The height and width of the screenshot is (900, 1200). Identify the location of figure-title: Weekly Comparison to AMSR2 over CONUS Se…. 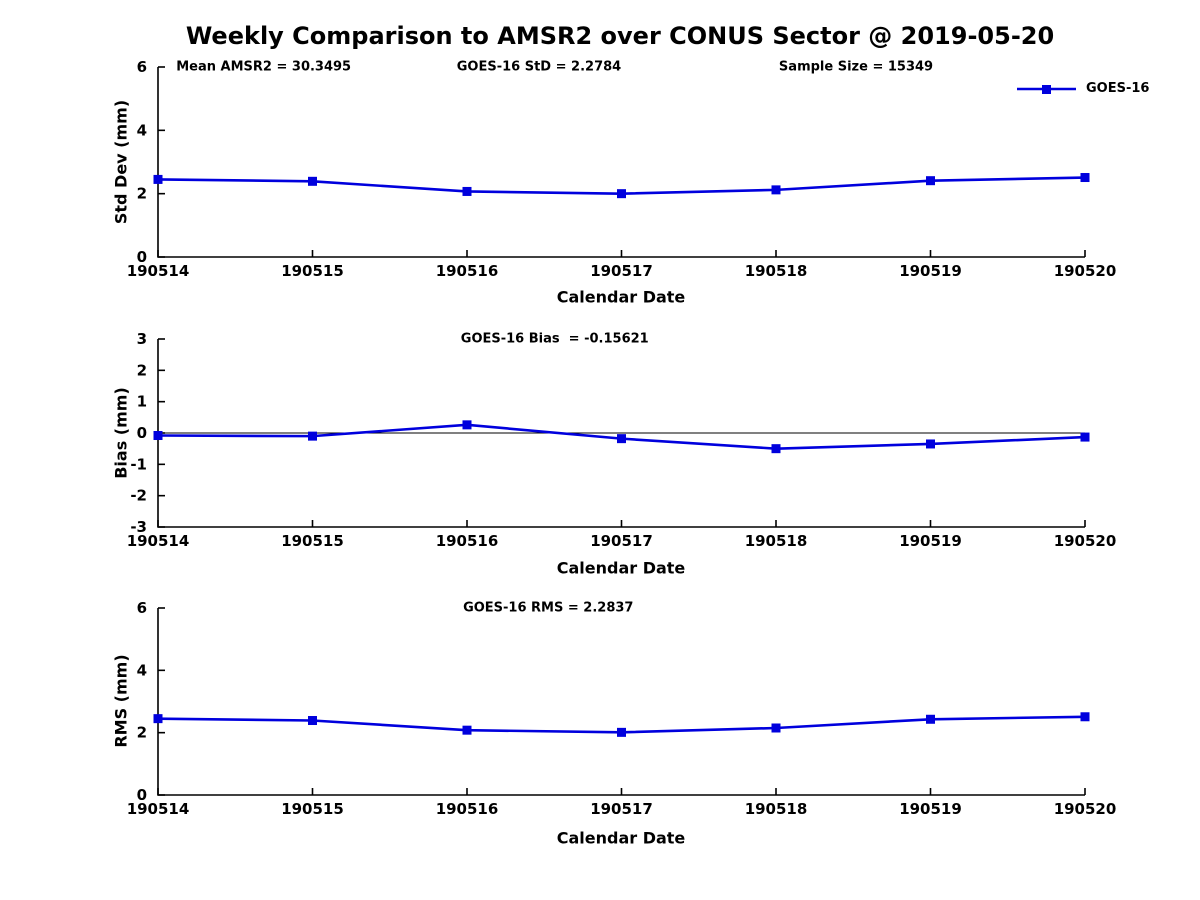
(620, 36).